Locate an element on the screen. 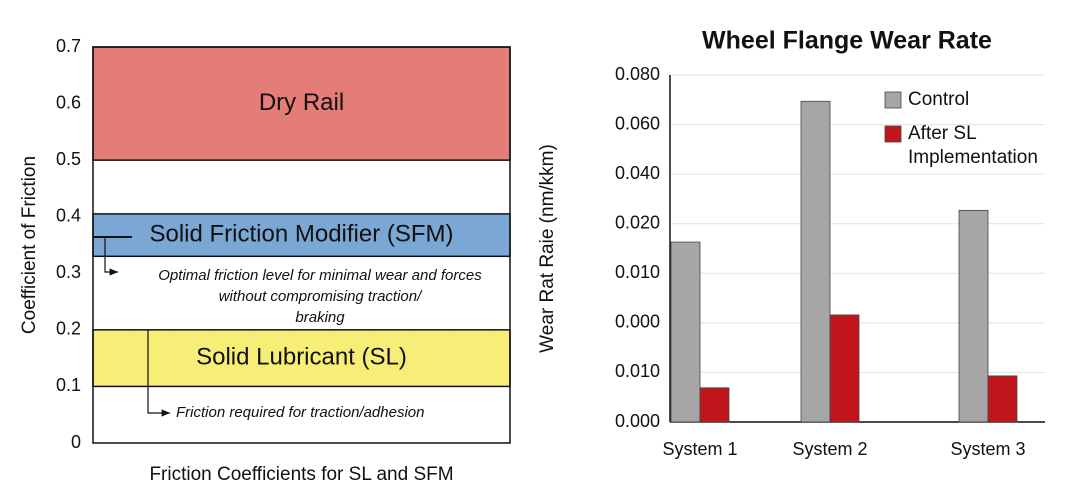  x-tick-label: System 2 is located at coordinates (829, 449).